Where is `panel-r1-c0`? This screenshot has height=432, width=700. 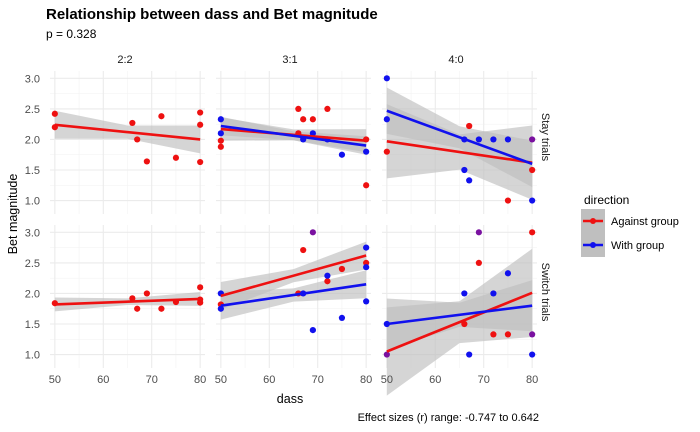
panel-r1-c0 is located at coordinates (127, 296).